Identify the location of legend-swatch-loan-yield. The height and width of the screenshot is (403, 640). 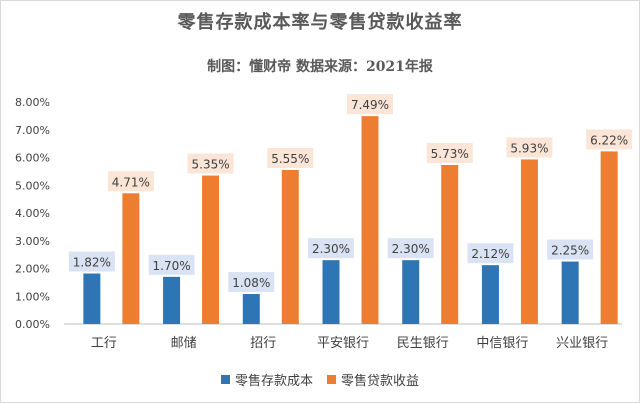
(331, 379).